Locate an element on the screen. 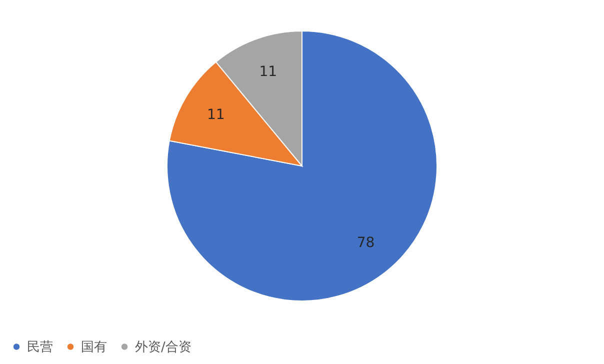 This screenshot has height=364, width=604. legend-label: 民营 is located at coordinates (40, 347).